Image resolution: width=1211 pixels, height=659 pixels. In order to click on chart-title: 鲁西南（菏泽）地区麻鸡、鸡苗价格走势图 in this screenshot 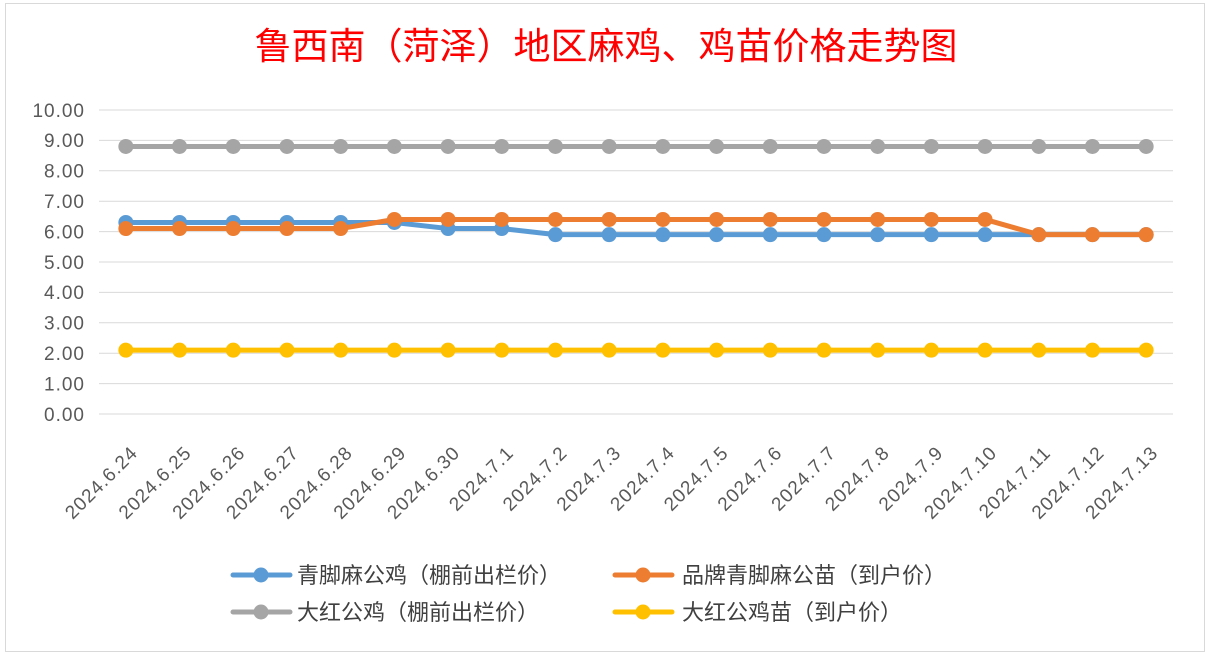, I will do `click(606, 46)`.